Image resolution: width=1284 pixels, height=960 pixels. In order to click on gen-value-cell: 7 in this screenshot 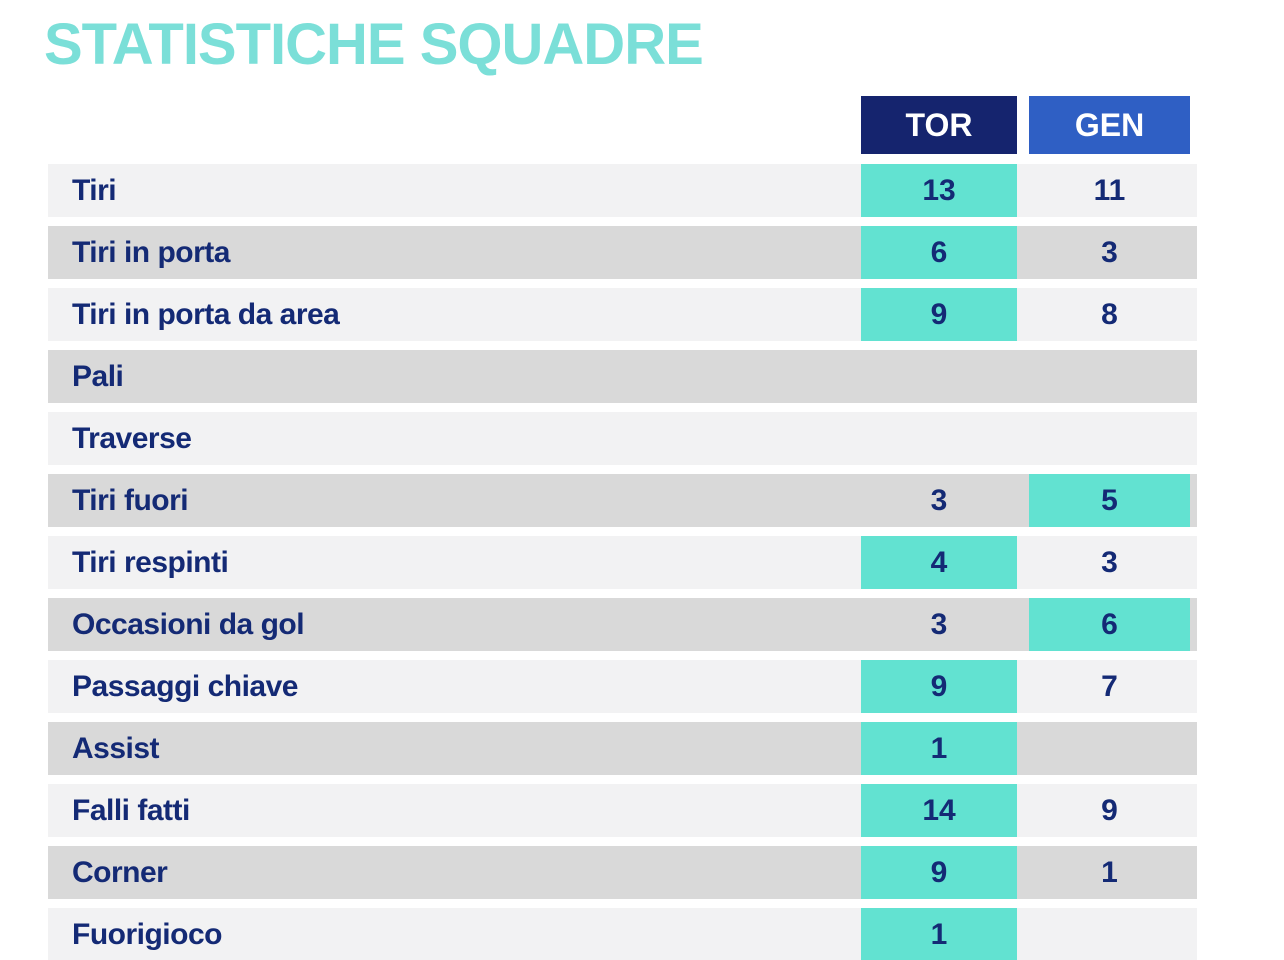, I will do `click(1109, 686)`.